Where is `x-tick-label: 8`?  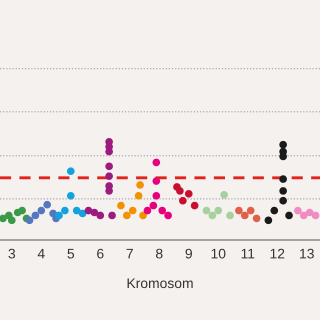
x-tick-label: 8 is located at coordinates (159, 253).